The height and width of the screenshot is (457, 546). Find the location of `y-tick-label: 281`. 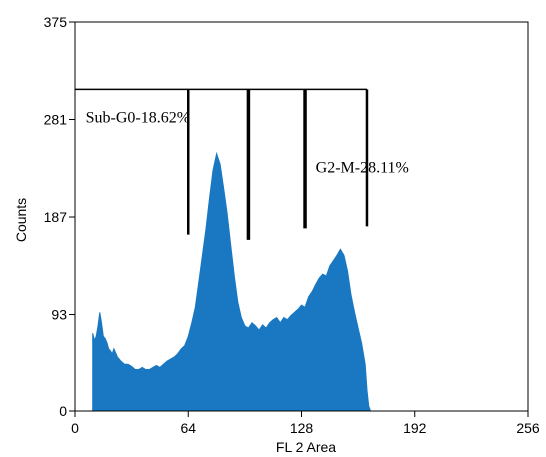

y-tick-label: 281 is located at coordinates (56, 120).